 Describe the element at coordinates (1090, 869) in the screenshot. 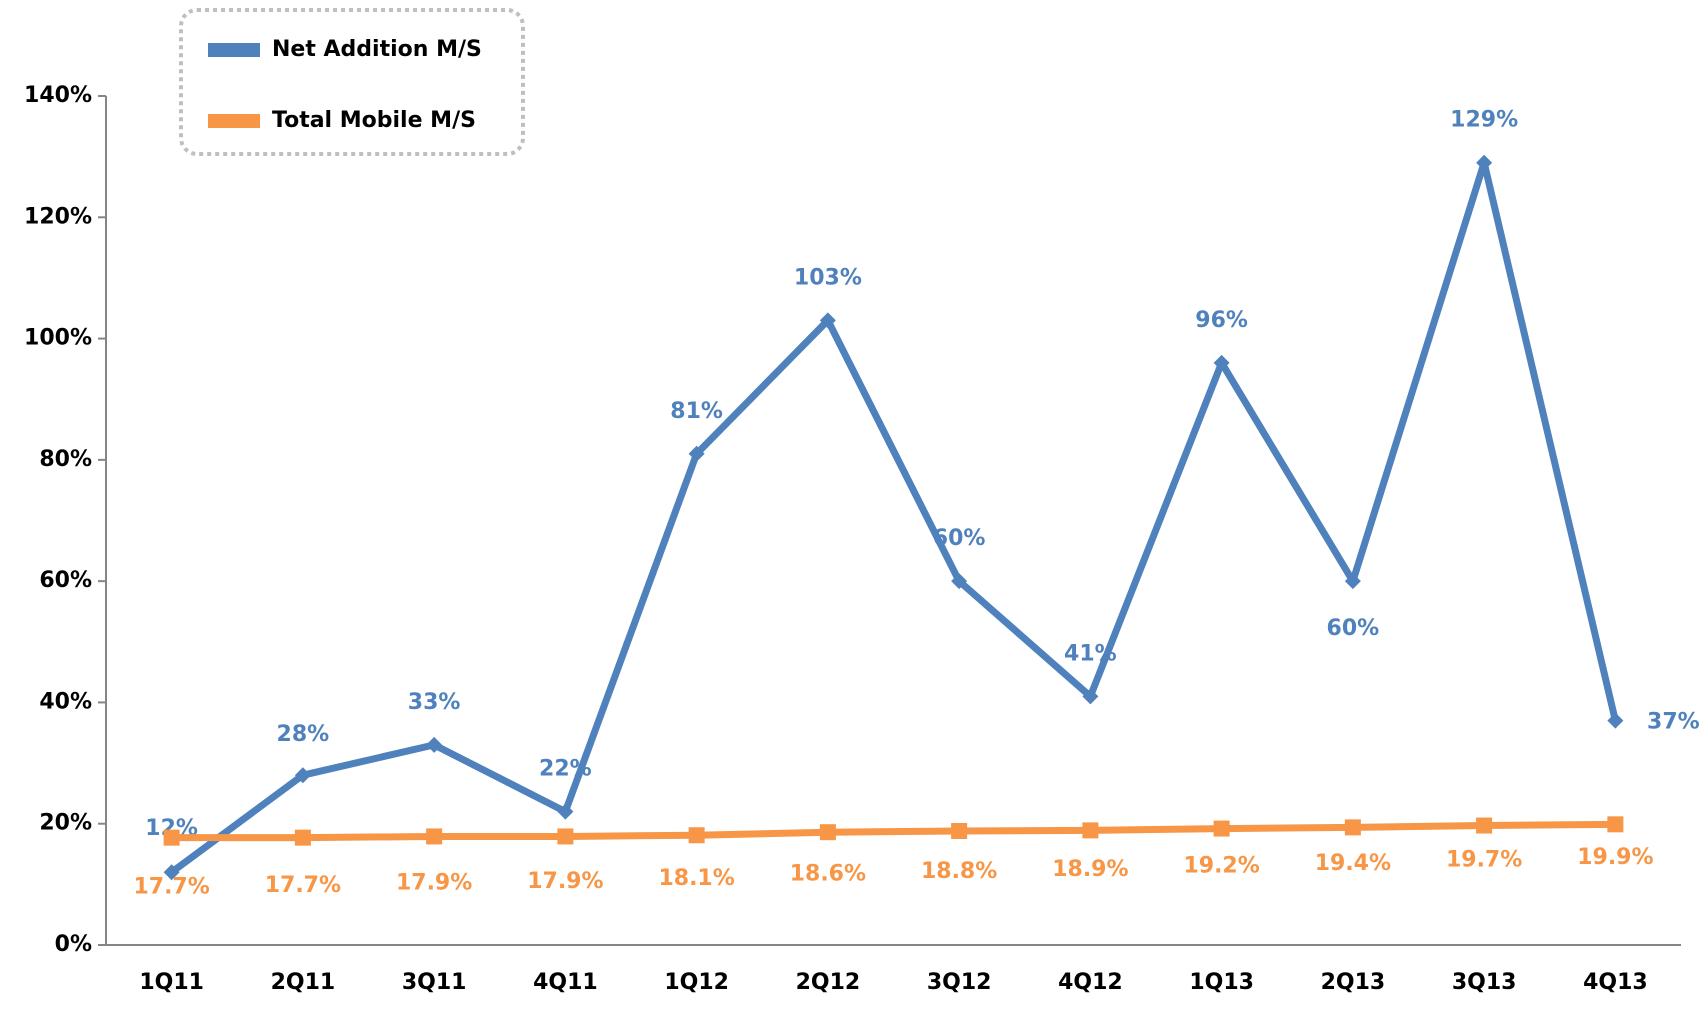

I see `data-label: 18.9%` at that location.